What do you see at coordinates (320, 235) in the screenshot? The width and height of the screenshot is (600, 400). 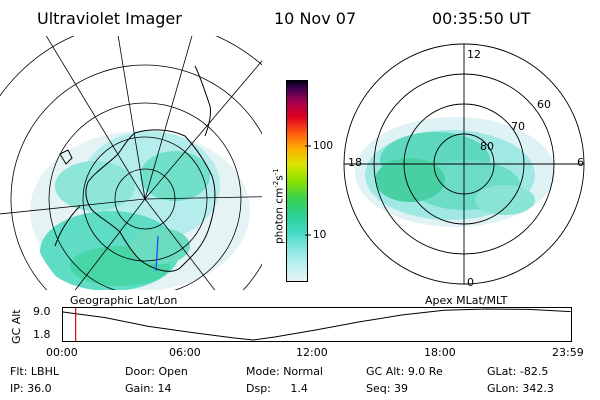 I see `colorbar-tick-10: 10` at bounding box center [320, 235].